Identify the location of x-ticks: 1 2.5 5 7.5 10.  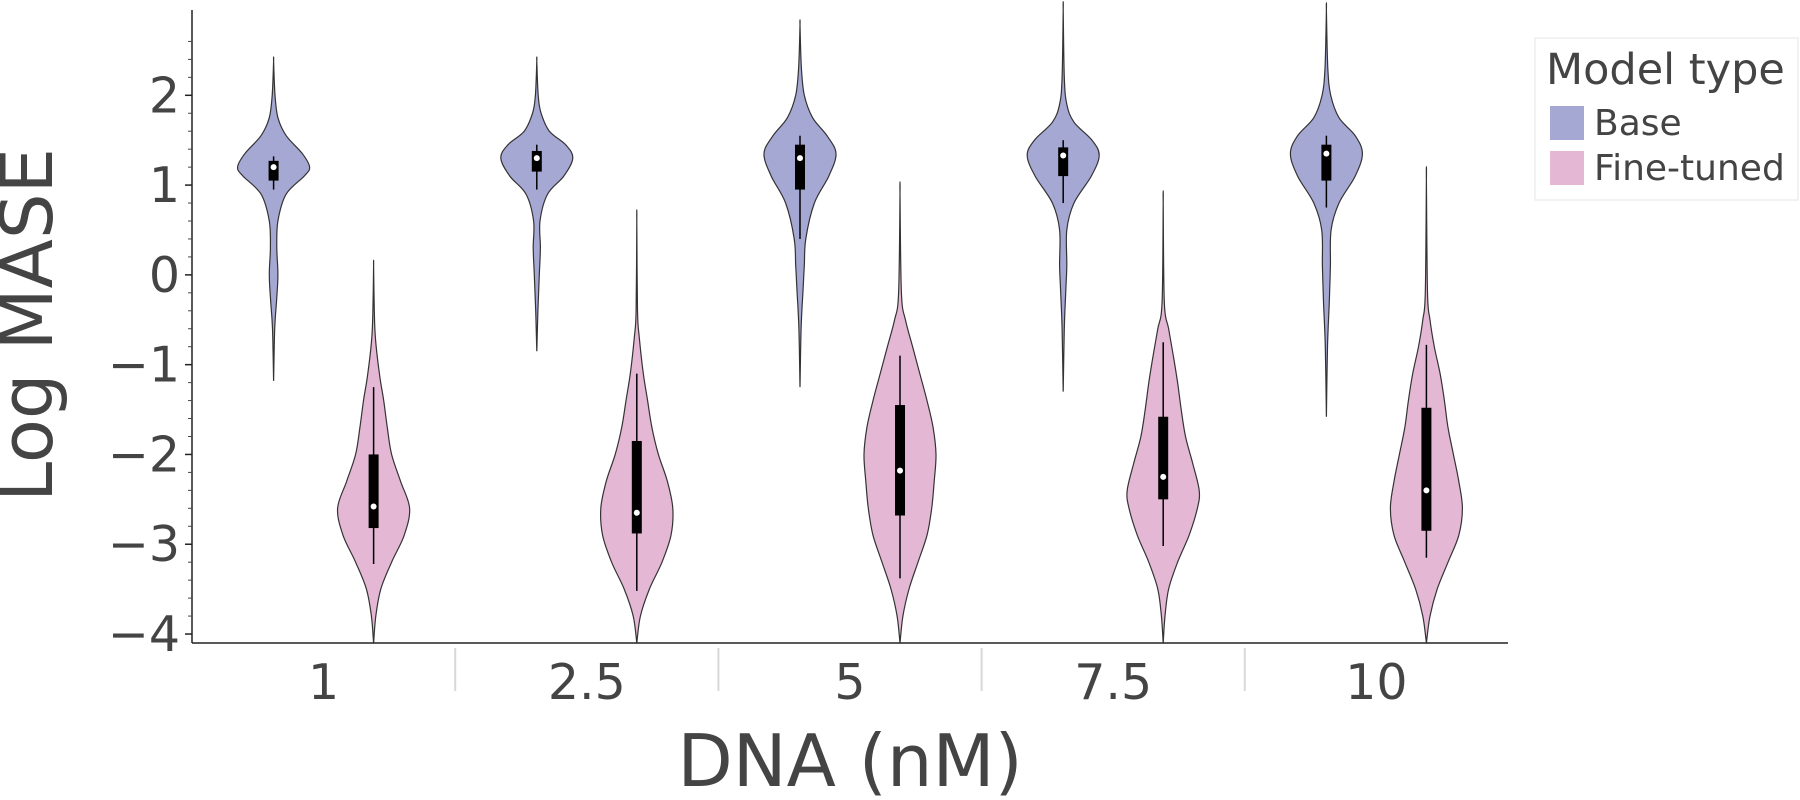
(858, 682).